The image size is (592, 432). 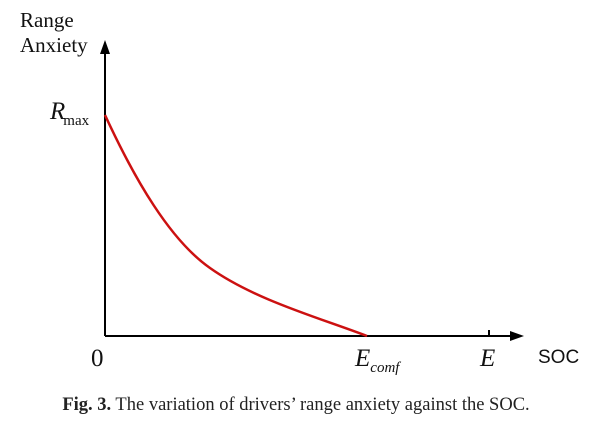 What do you see at coordinates (87, 405) in the screenshot?
I see `caption-prefix: Fig. 3.` at bounding box center [87, 405].